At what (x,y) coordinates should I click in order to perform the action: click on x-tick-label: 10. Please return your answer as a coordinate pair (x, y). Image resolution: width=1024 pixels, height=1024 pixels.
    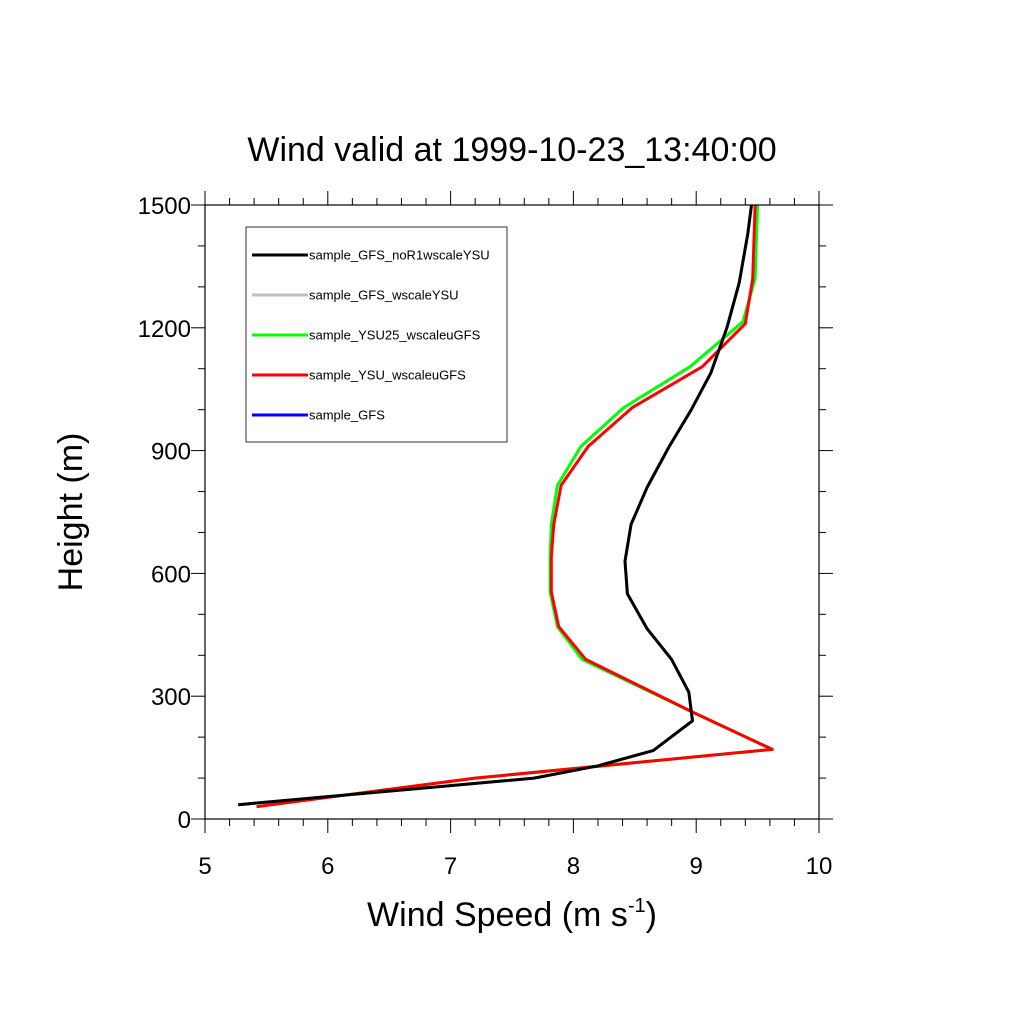
    Looking at the image, I should click on (819, 866).